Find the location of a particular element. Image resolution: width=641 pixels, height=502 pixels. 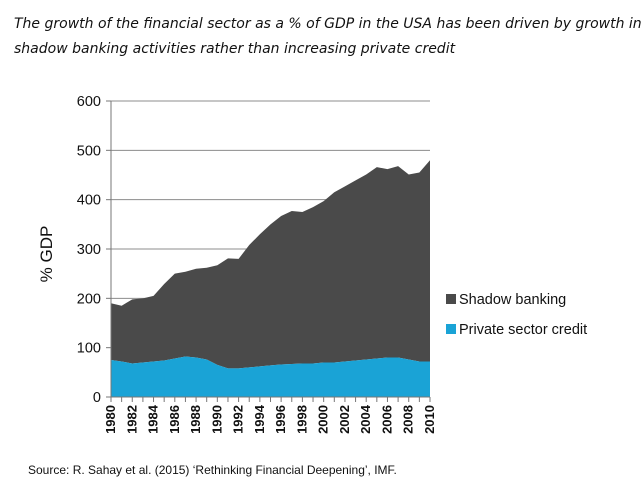

x-tick-label-2000: 2000 is located at coordinates (323, 419).